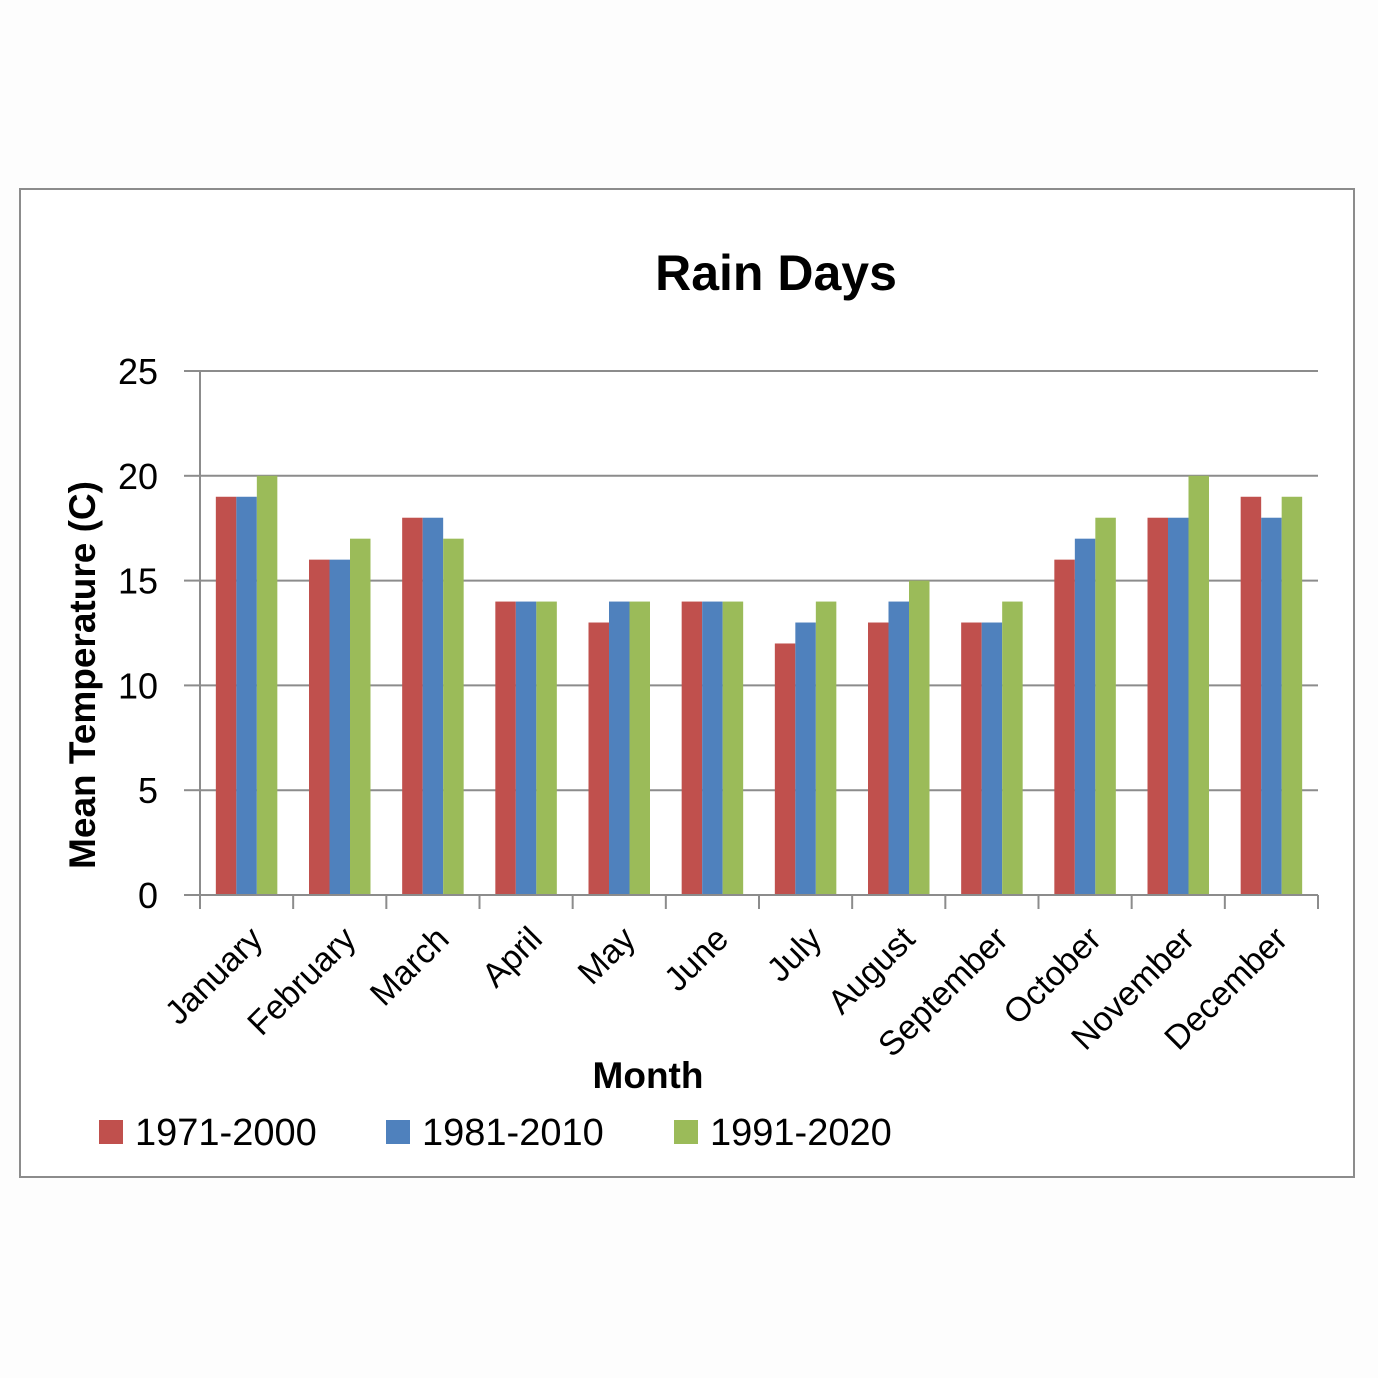 The height and width of the screenshot is (1378, 1378). I want to click on x-axis-title: Month, so click(648, 1075).